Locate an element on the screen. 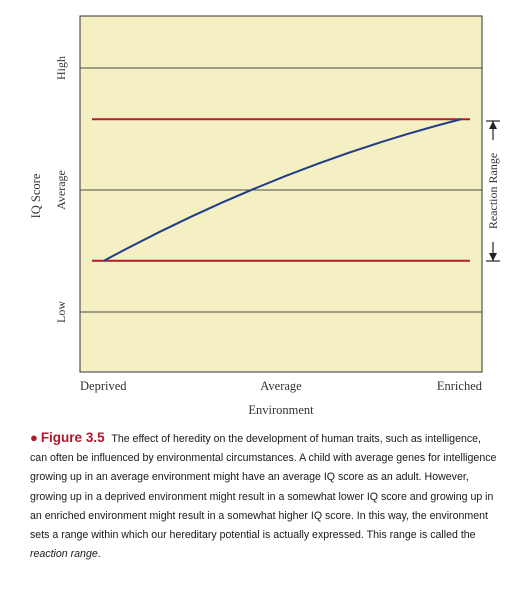 Image resolution: width=526 pixels, height=598 pixels. y-tick-high: High is located at coordinates (61, 68).